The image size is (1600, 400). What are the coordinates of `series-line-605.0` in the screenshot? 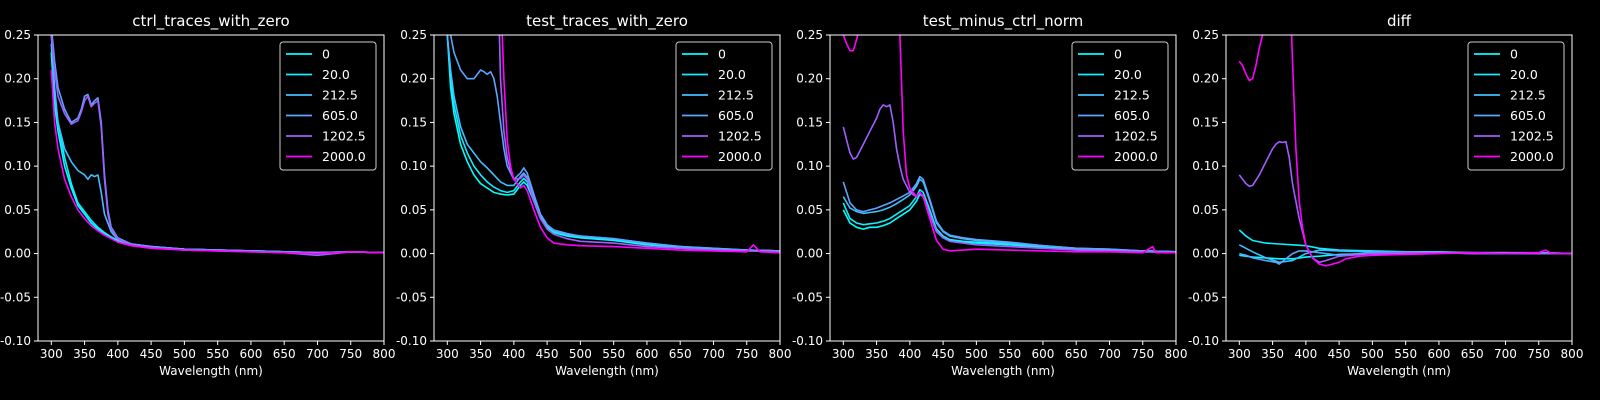 It's located at (1009, 214).